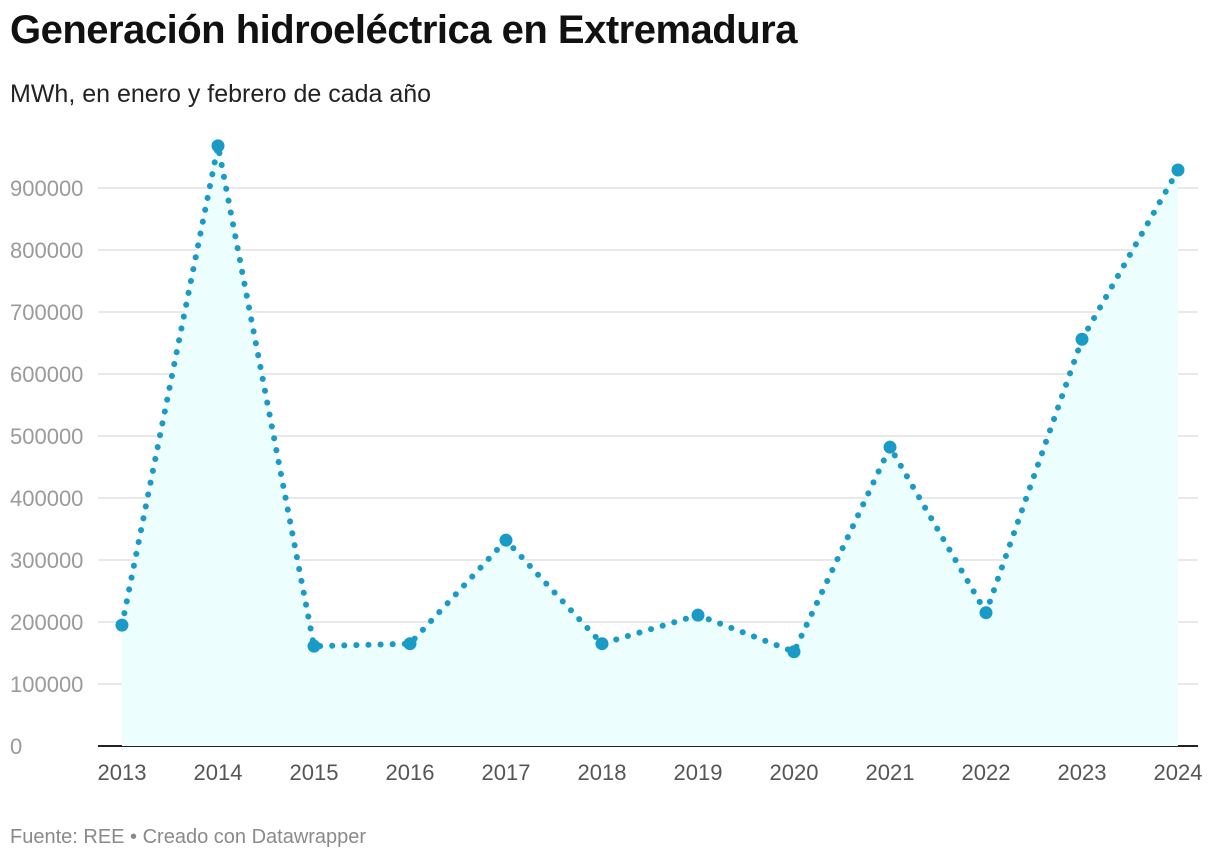  What do you see at coordinates (1082, 772) in the screenshot?
I see `x-tick-label: 2023` at bounding box center [1082, 772].